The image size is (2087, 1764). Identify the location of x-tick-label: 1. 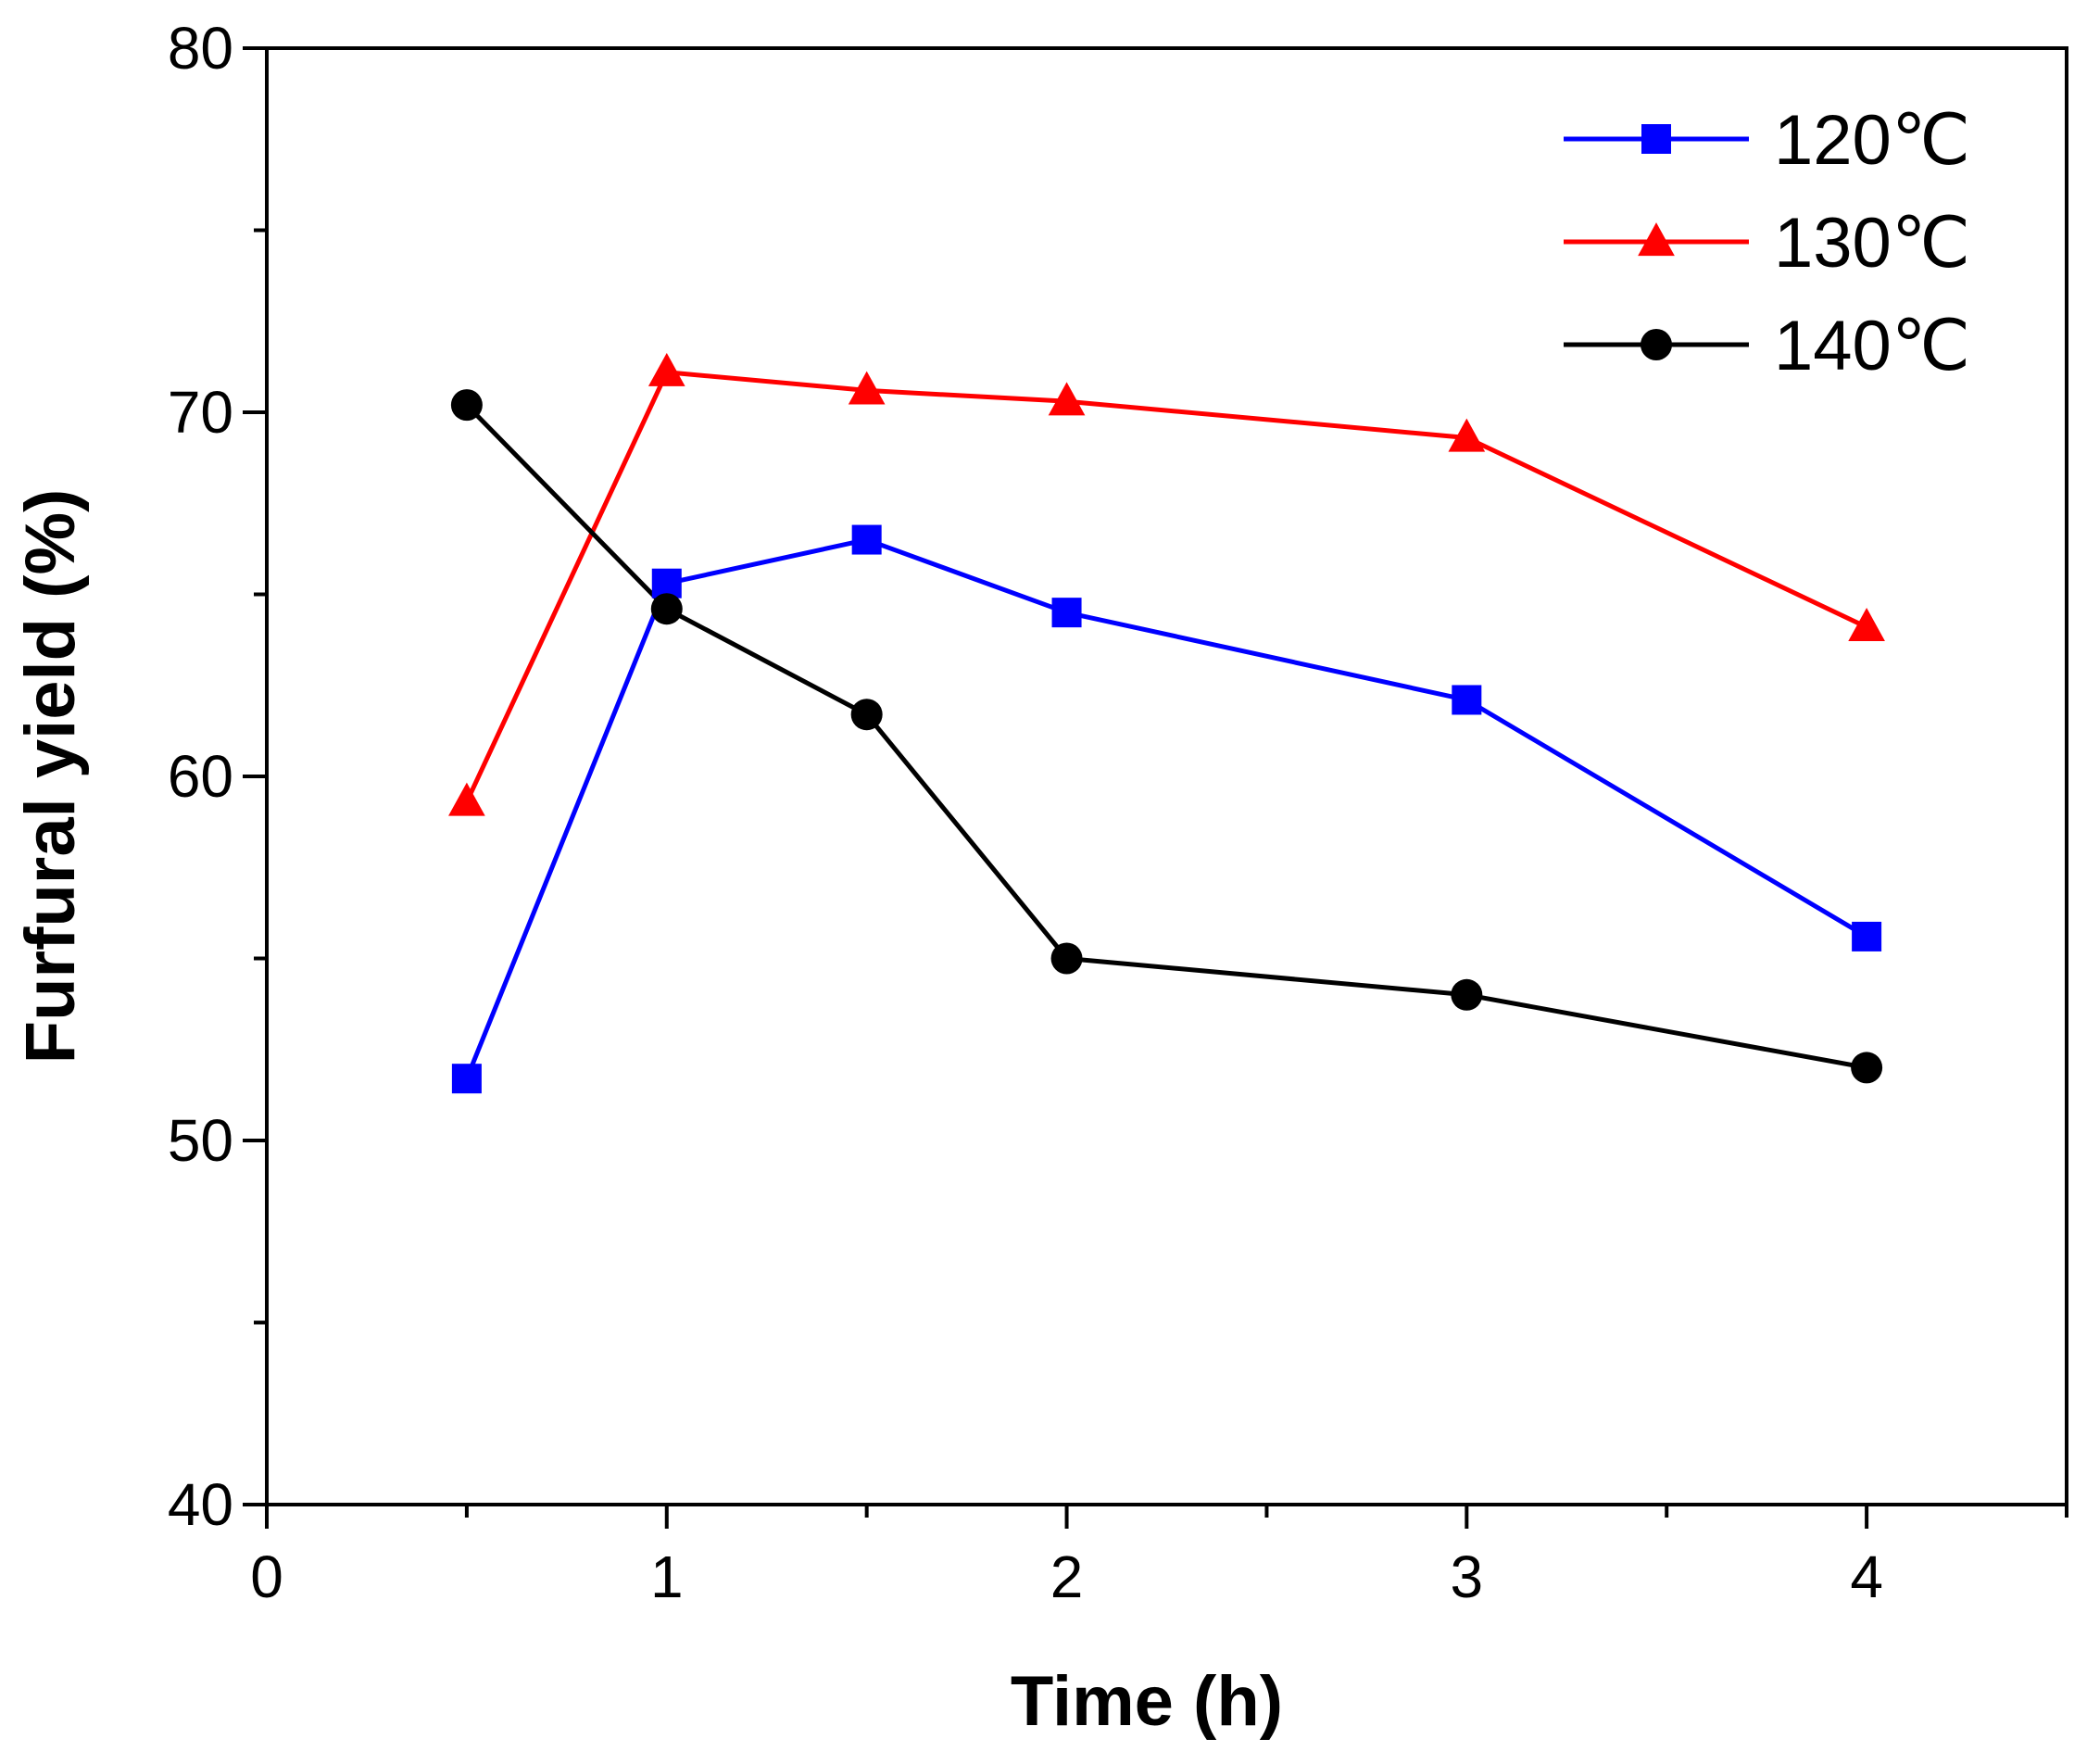
(667, 1577).